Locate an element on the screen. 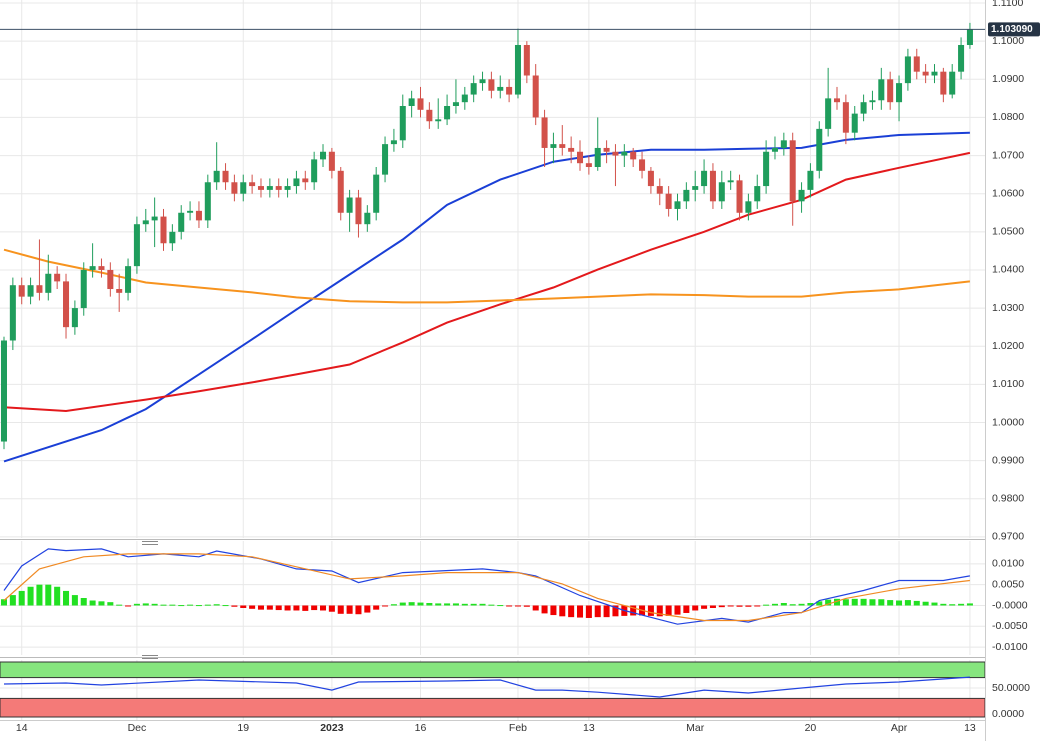 The width and height of the screenshot is (1049, 741). y-tick-label: 0.0100 is located at coordinates (1008, 564).